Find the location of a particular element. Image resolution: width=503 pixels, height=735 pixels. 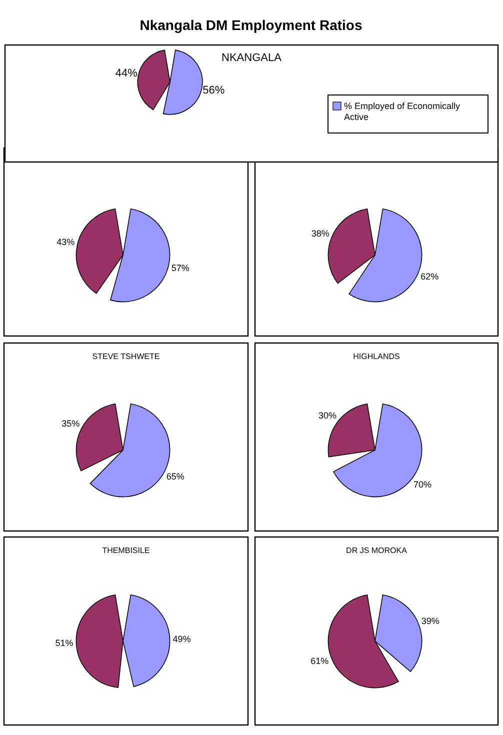

data-label: 65% is located at coordinates (175, 477).